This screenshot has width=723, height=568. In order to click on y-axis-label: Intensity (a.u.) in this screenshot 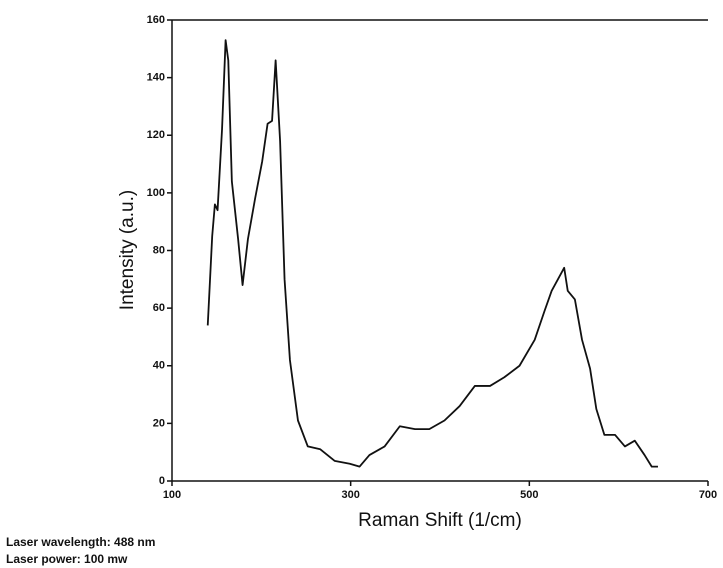, I will do `click(127, 250)`.